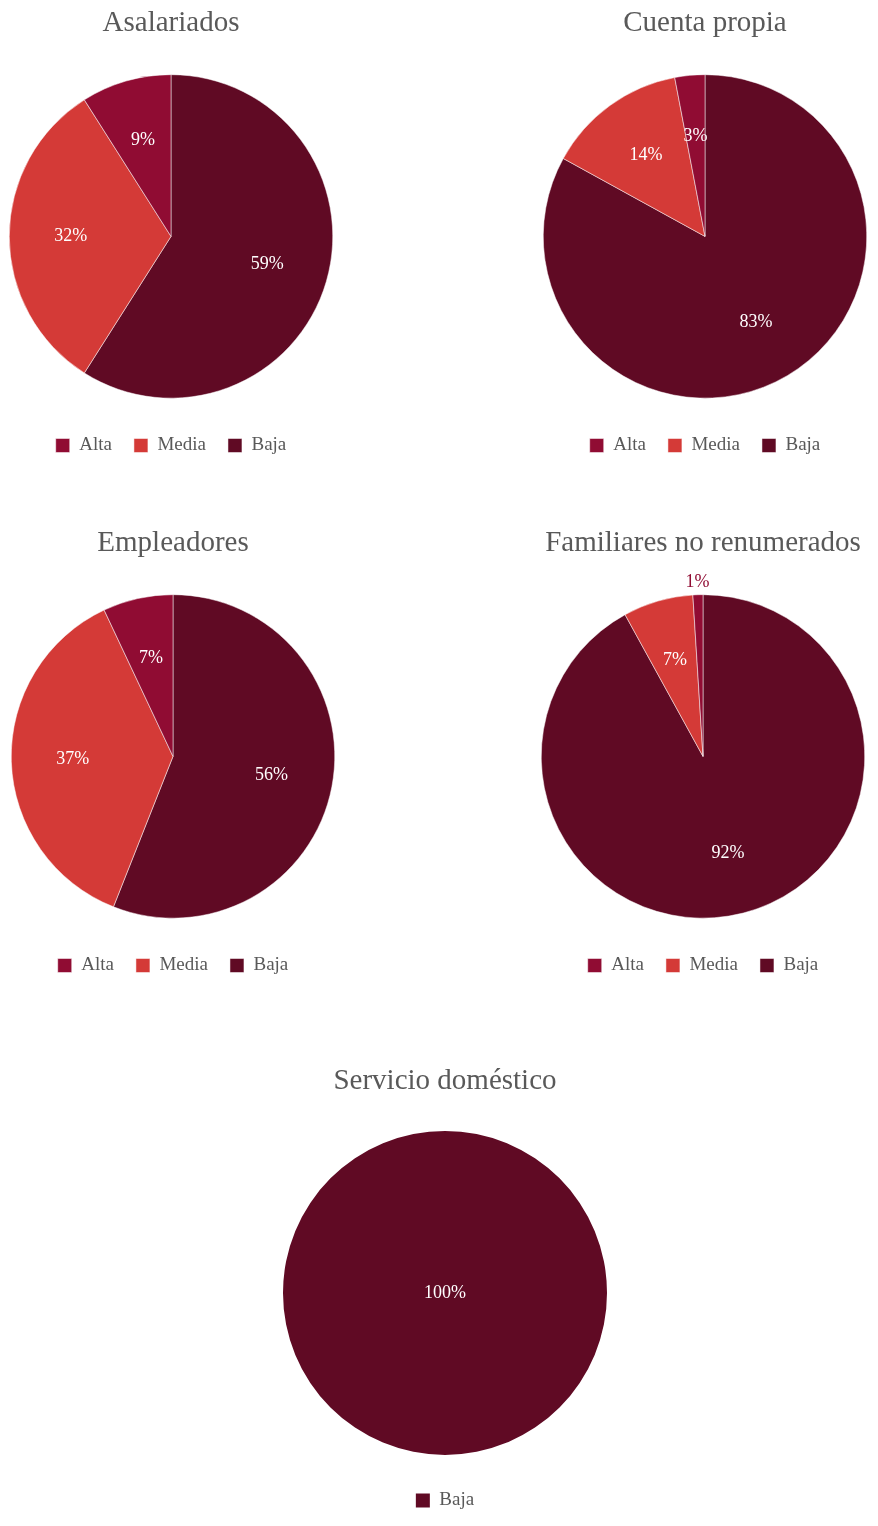 The height and width of the screenshot is (1526, 878). I want to click on data-label: 59%, so click(267, 263).